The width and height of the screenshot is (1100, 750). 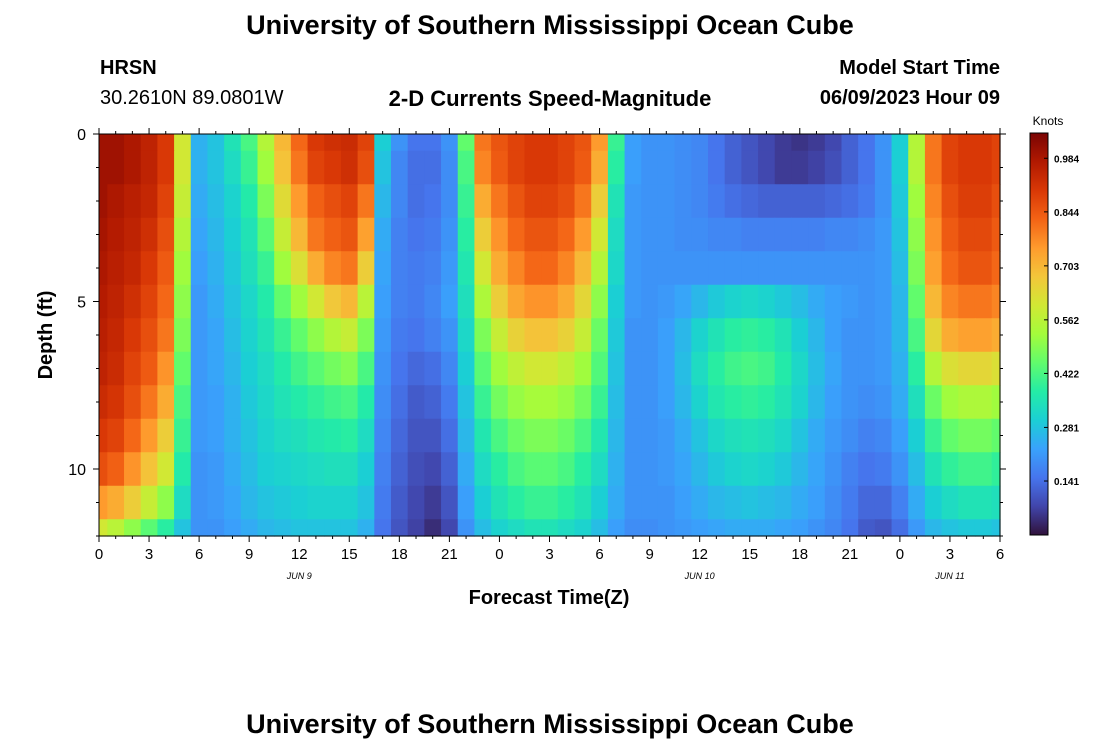 What do you see at coordinates (749, 554) in the screenshot?
I see `x-tick-label: 15` at bounding box center [749, 554].